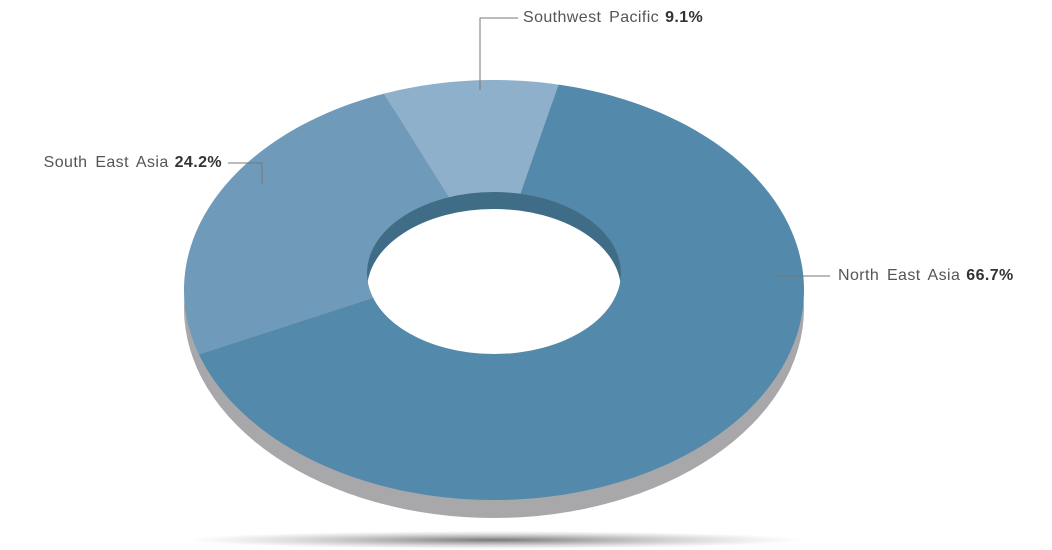 This screenshot has width=1052, height=550. I want to click on category-name: North East Asia, so click(899, 275).